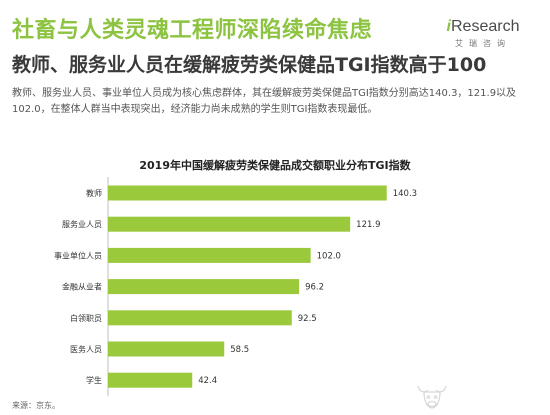 This screenshot has height=415, width=550. I want to click on category-label: 学生, so click(94, 380).